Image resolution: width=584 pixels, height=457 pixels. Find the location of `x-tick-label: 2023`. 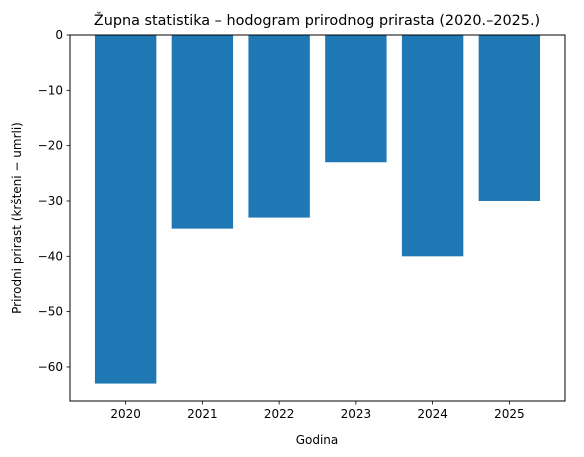

x-tick-label: 2023 is located at coordinates (356, 414).